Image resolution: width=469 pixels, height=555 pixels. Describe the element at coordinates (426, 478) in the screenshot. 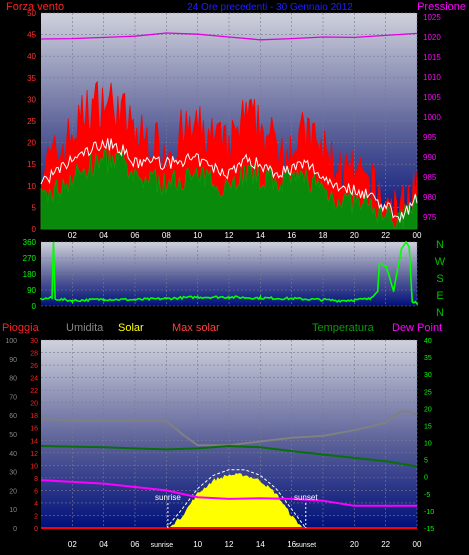

I see `temperature-tick-label: 0` at that location.